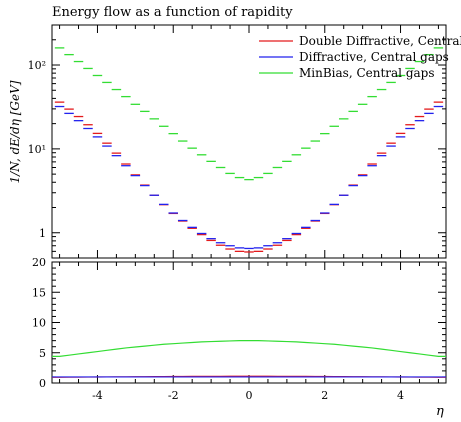  What do you see at coordinates (440, 411) in the screenshot?
I see `x-axis-label: η` at bounding box center [440, 411].